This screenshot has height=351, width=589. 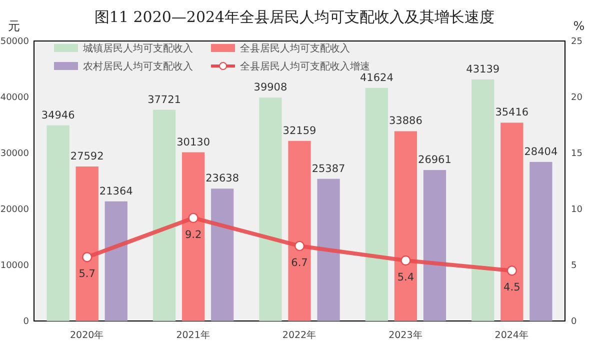 What do you see at coordinates (405, 335) in the screenshot?
I see `x-tick-label: 2023年` at bounding box center [405, 335].